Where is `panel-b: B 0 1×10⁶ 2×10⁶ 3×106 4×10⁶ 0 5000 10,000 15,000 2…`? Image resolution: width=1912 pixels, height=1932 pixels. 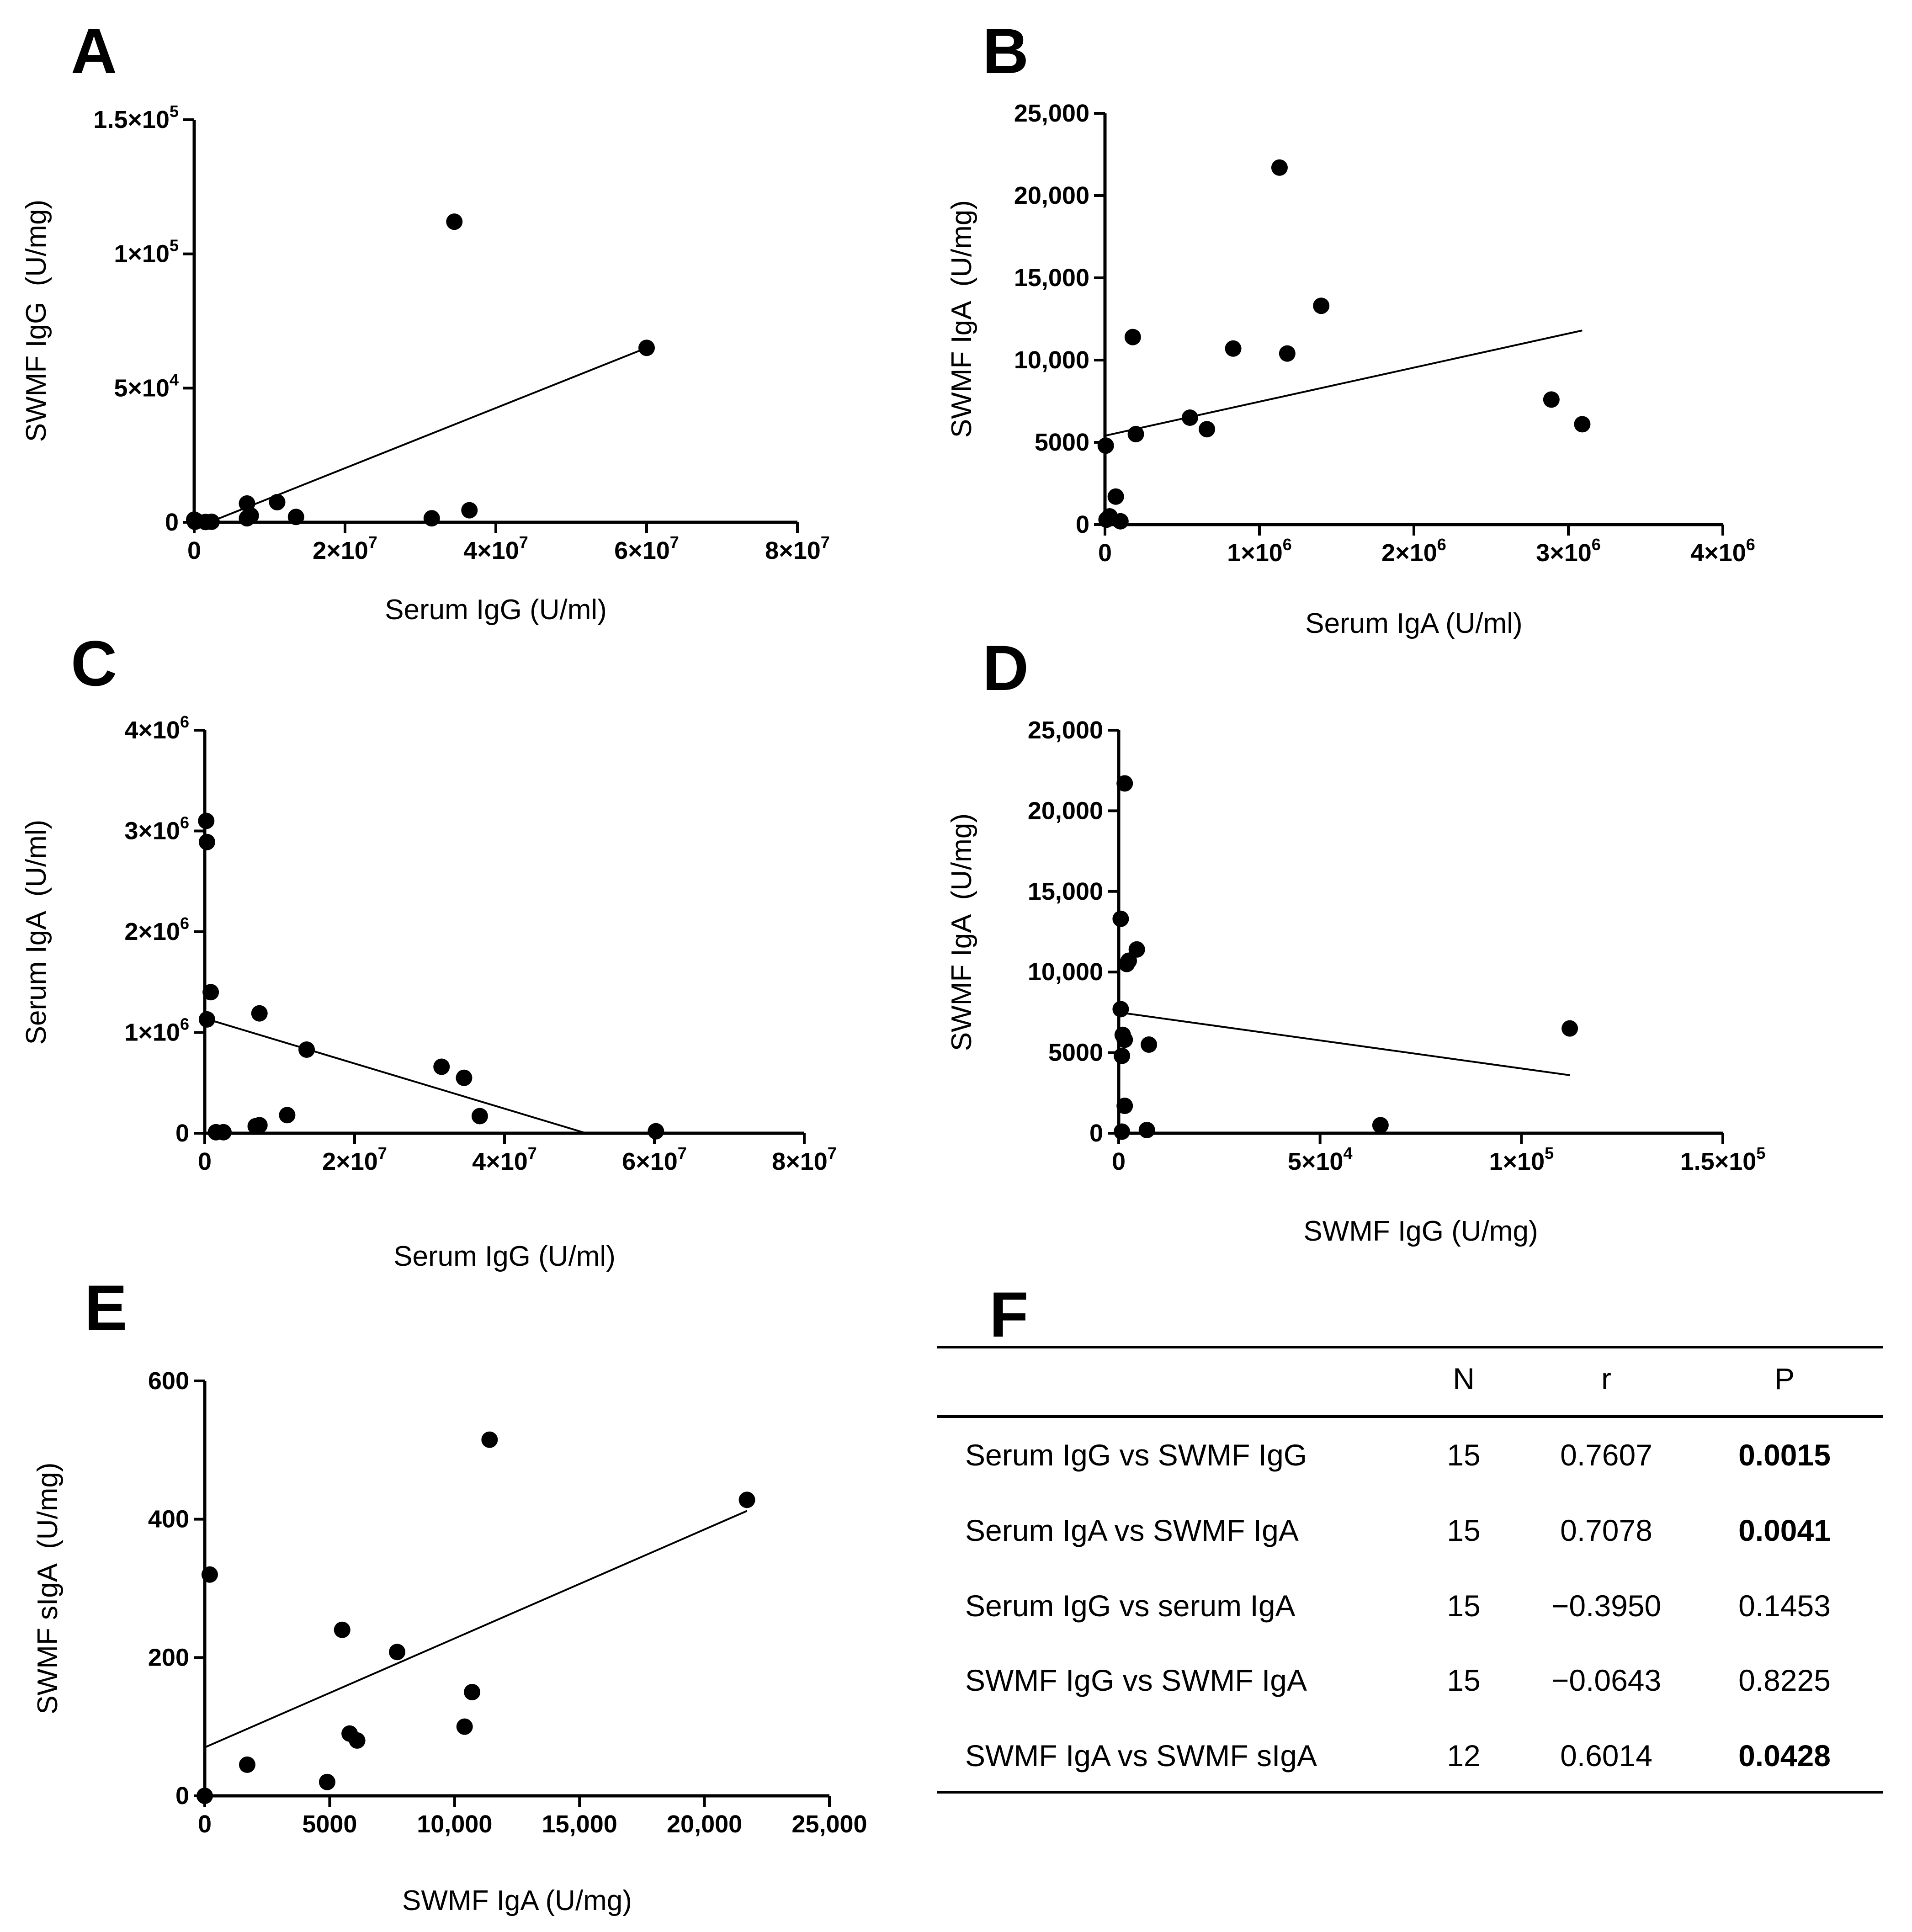 panel-b: B 0 1×10⁶ 2×10⁶ 3×106 4×10⁶ 0 5000 10,000 15,000 2… is located at coordinates (1350, 327).